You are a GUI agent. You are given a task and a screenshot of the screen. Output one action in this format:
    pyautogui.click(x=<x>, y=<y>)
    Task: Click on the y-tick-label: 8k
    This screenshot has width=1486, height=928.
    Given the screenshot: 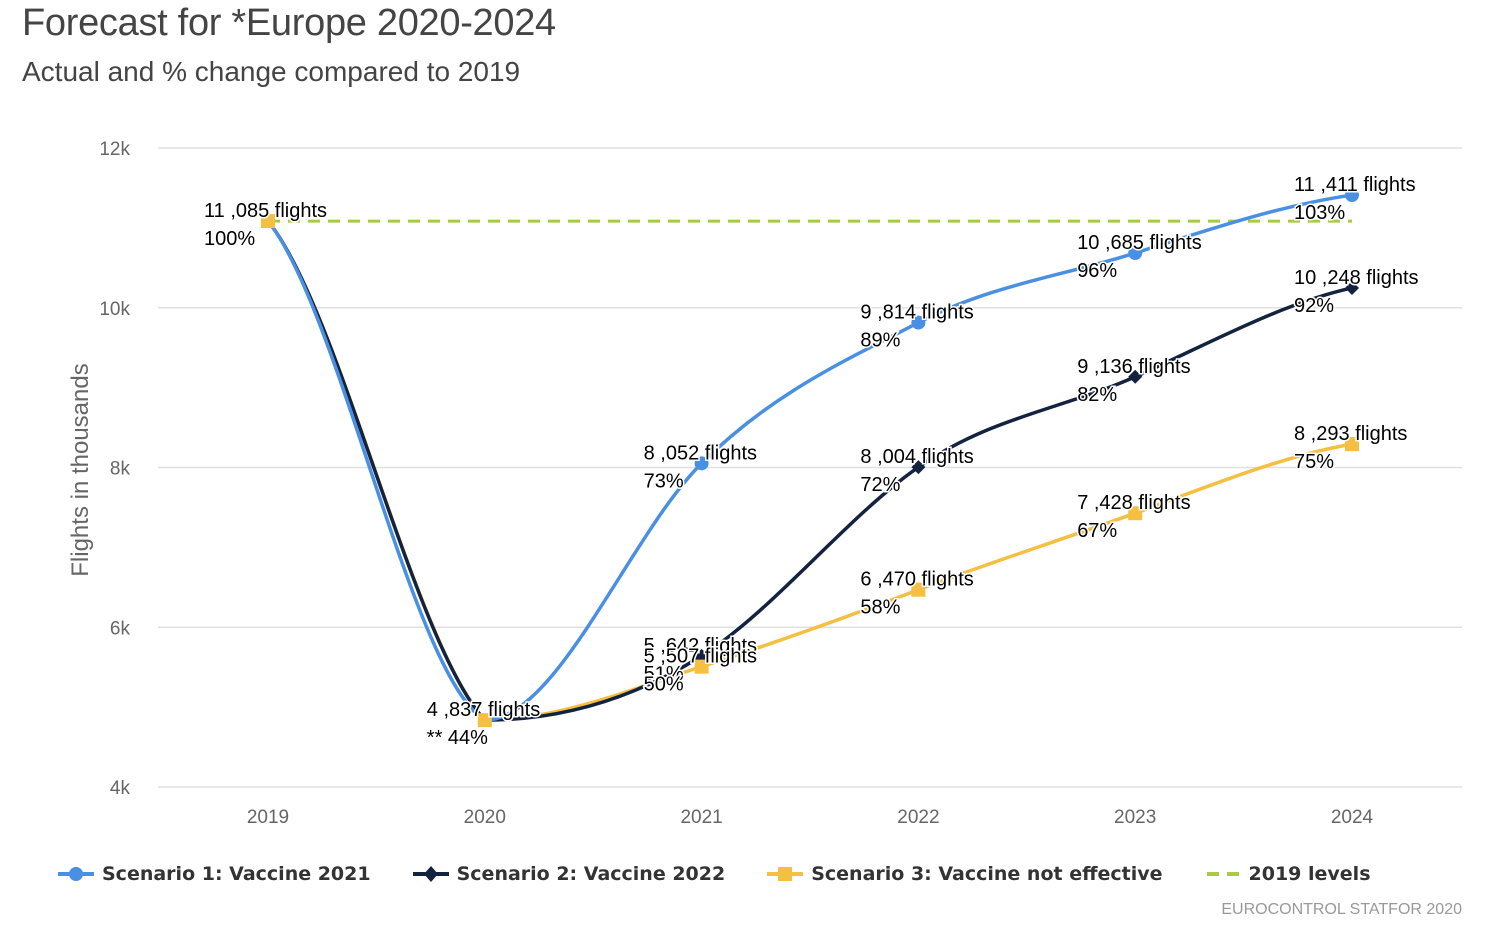 What is the action you would take?
    pyautogui.click(x=120, y=469)
    